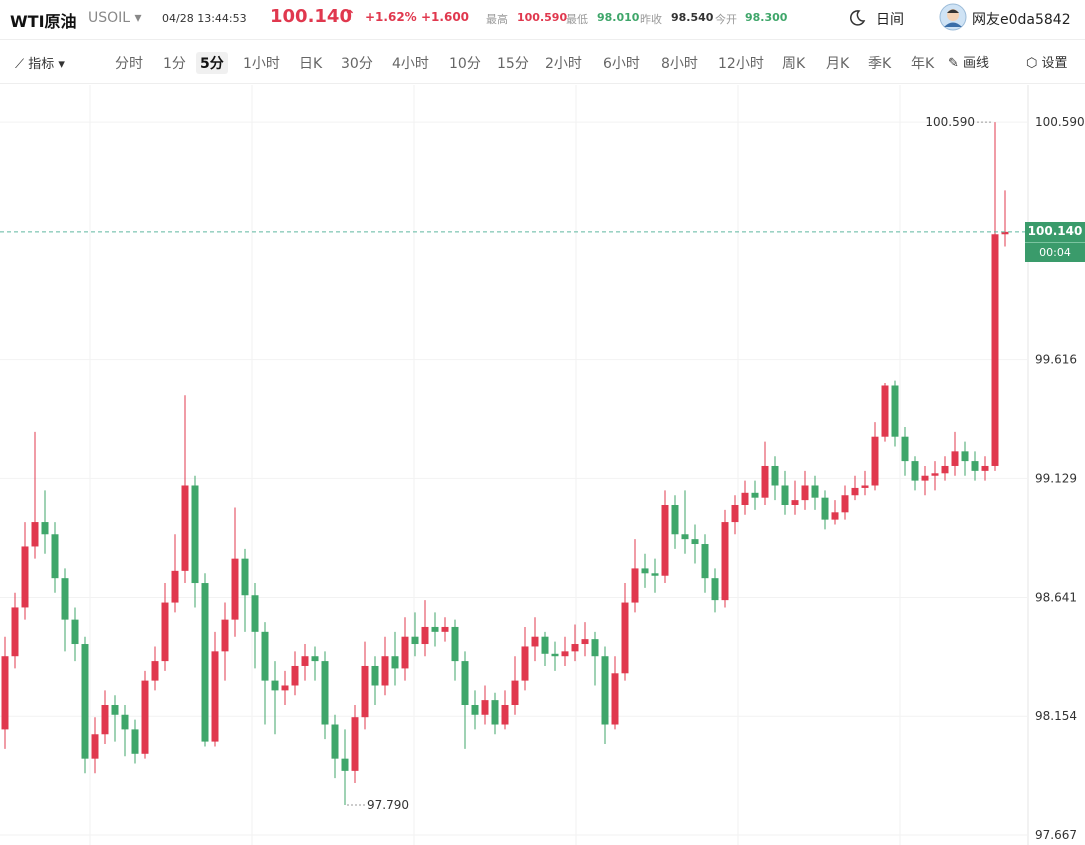 This screenshot has height=845, width=1085. What do you see at coordinates (1054, 63) in the screenshot?
I see `settings-label: 设置` at bounding box center [1054, 63].